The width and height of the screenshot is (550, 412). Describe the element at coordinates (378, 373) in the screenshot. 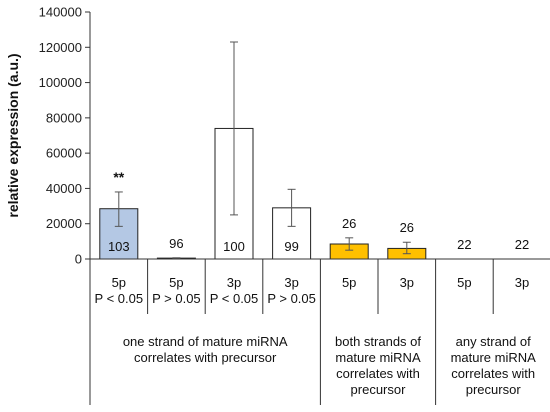

I see `group-label-2: correlates with` at that location.